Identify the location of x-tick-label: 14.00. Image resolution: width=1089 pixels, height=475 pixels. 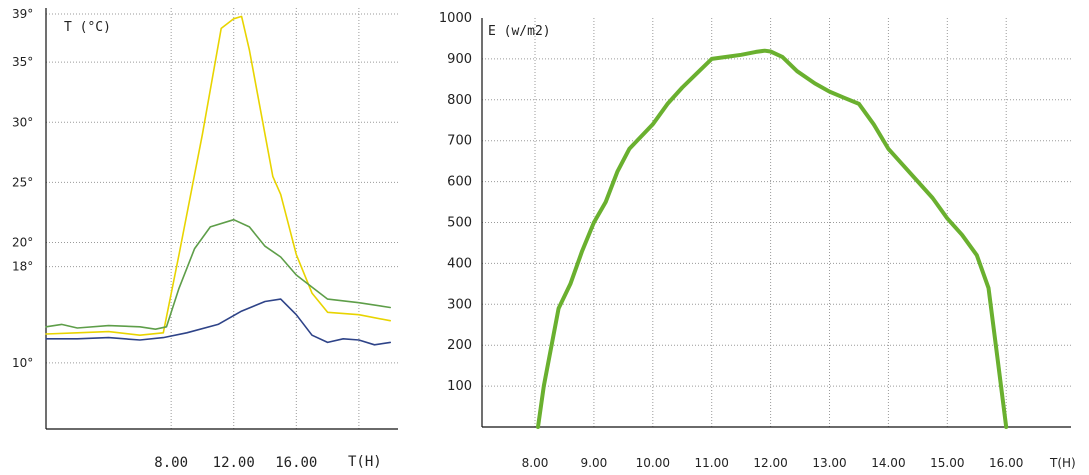
(888, 463).